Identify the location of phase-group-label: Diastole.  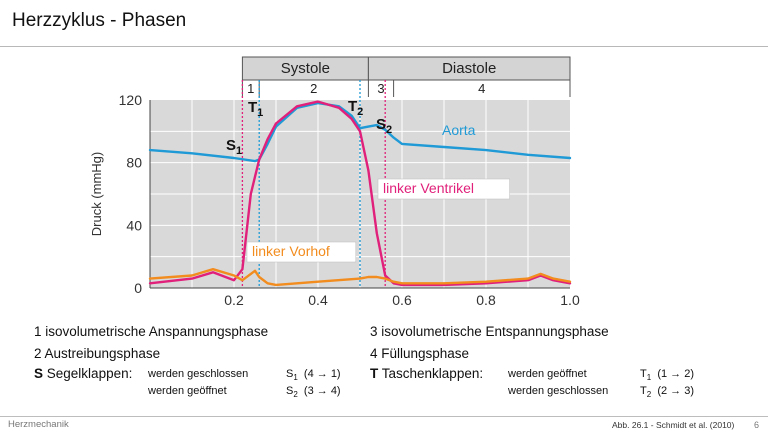
(469, 68).